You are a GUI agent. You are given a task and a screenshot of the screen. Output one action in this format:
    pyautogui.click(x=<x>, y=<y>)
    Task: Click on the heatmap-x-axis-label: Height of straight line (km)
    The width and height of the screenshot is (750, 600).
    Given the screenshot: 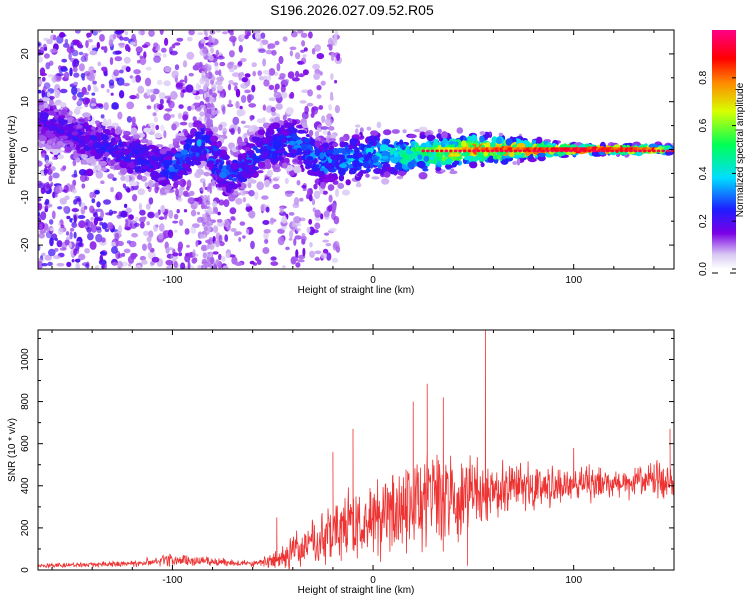 What is the action you would take?
    pyautogui.click(x=356, y=290)
    